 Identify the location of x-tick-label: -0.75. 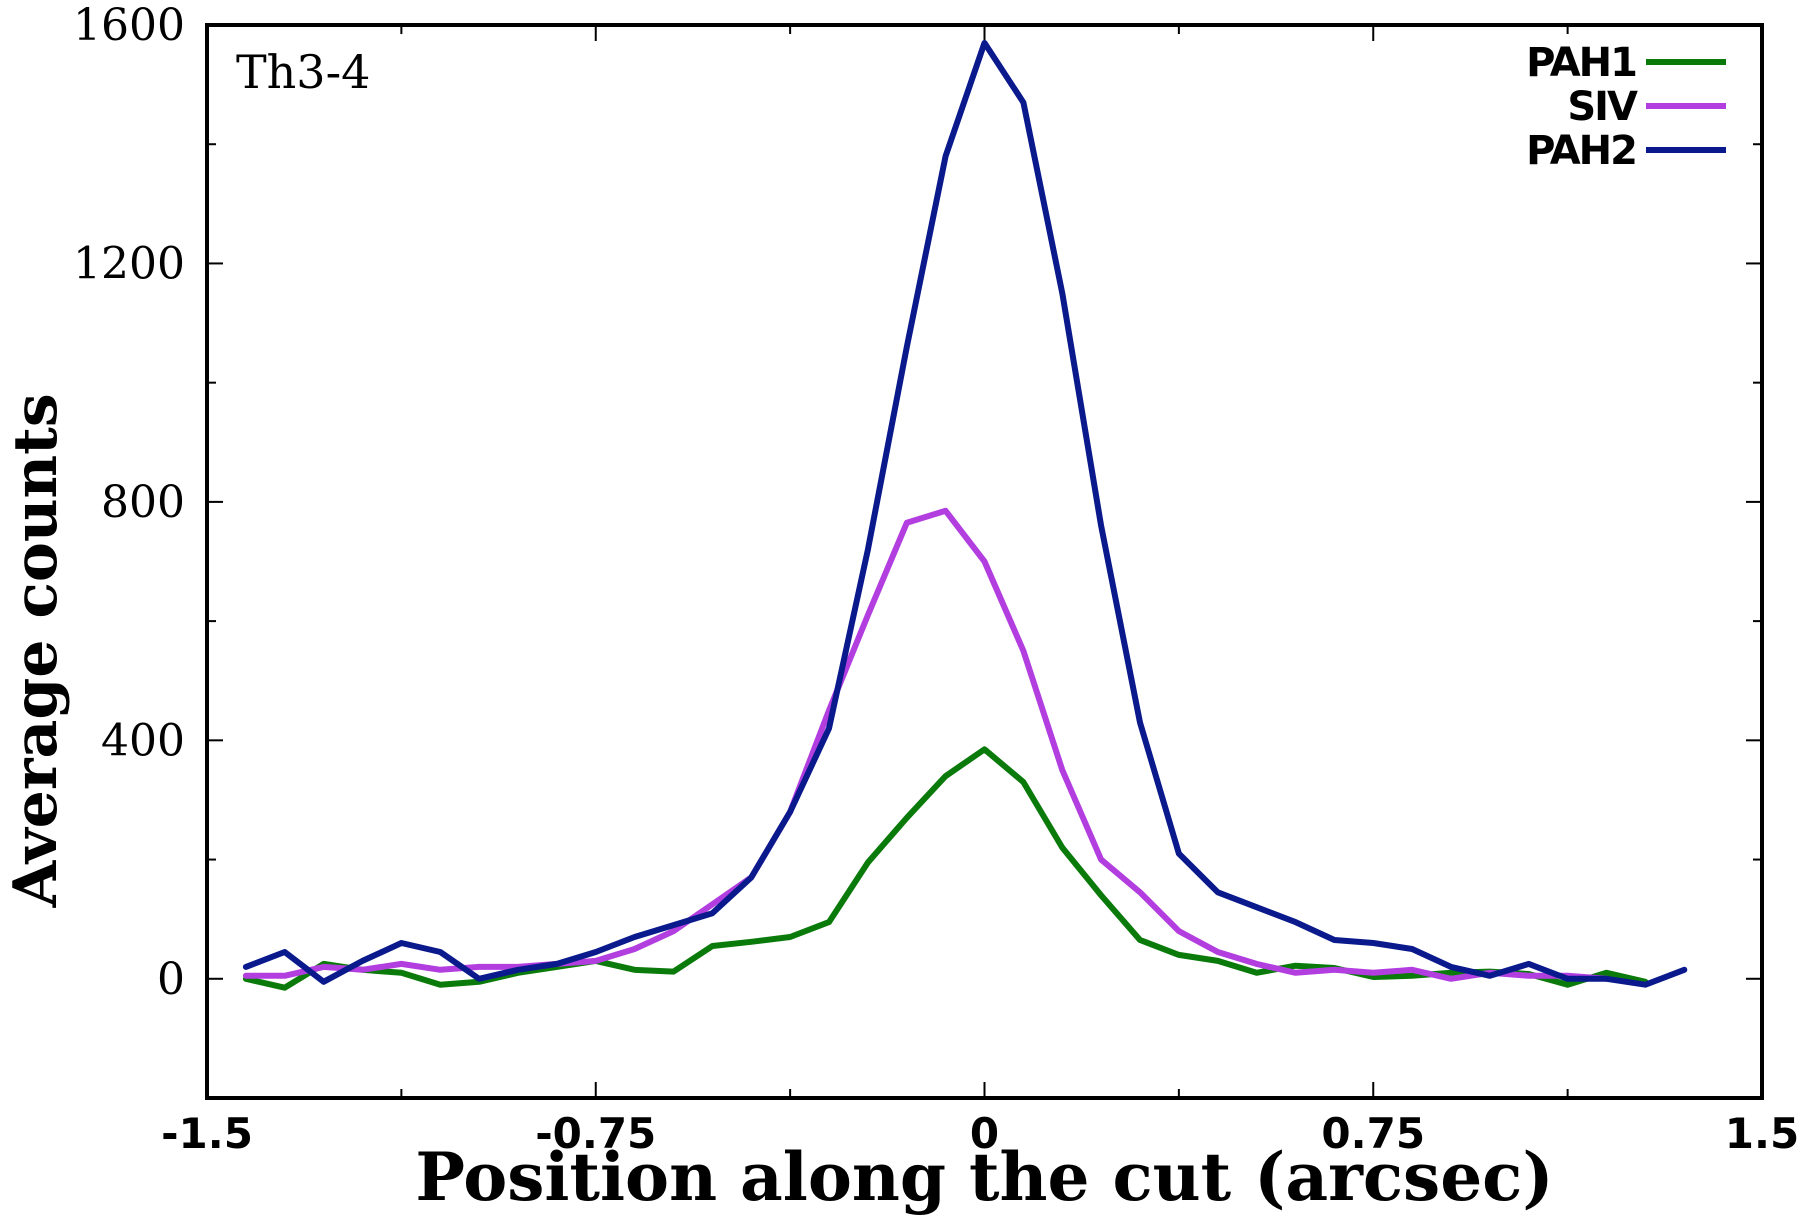
(595, 1133).